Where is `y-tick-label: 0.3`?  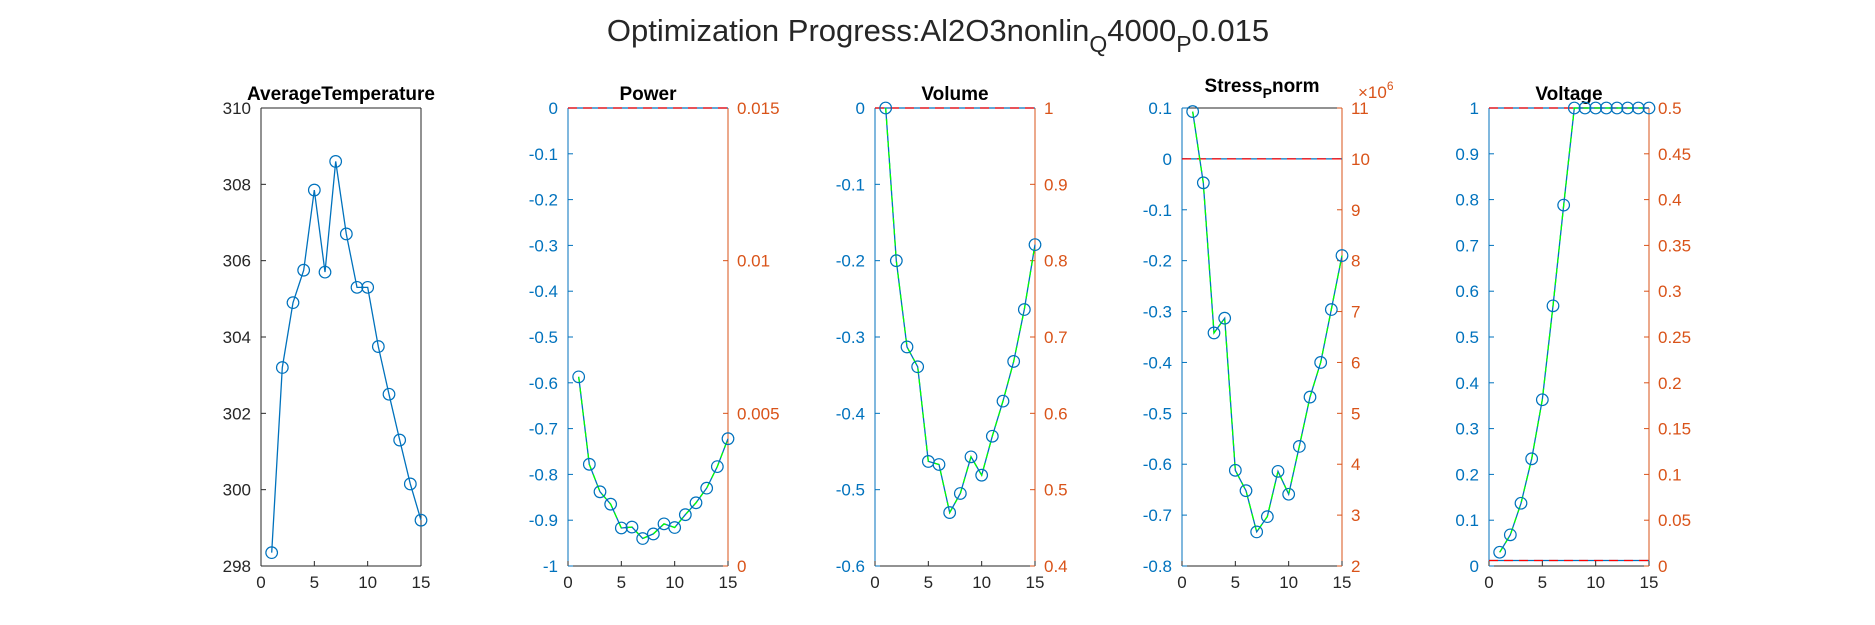
y-tick-label: 0.3 is located at coordinates (1467, 429).